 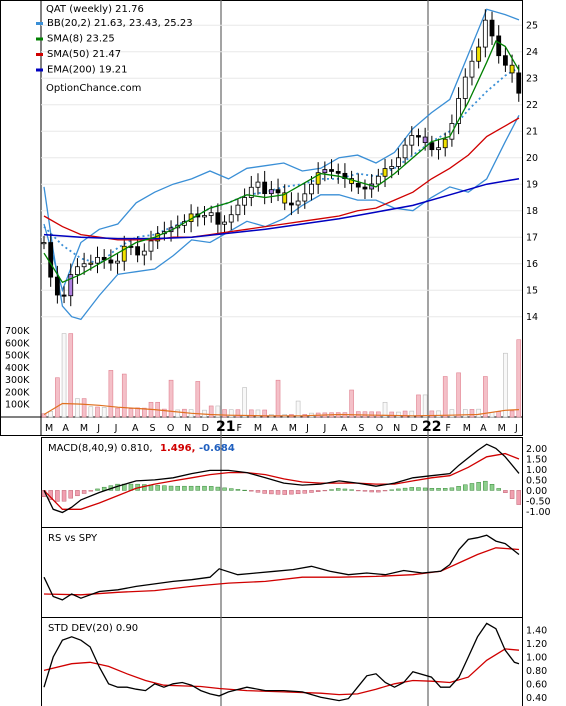 What do you see at coordinates (532, 185) in the screenshot?
I see `price-tick-label: 19` at bounding box center [532, 185].